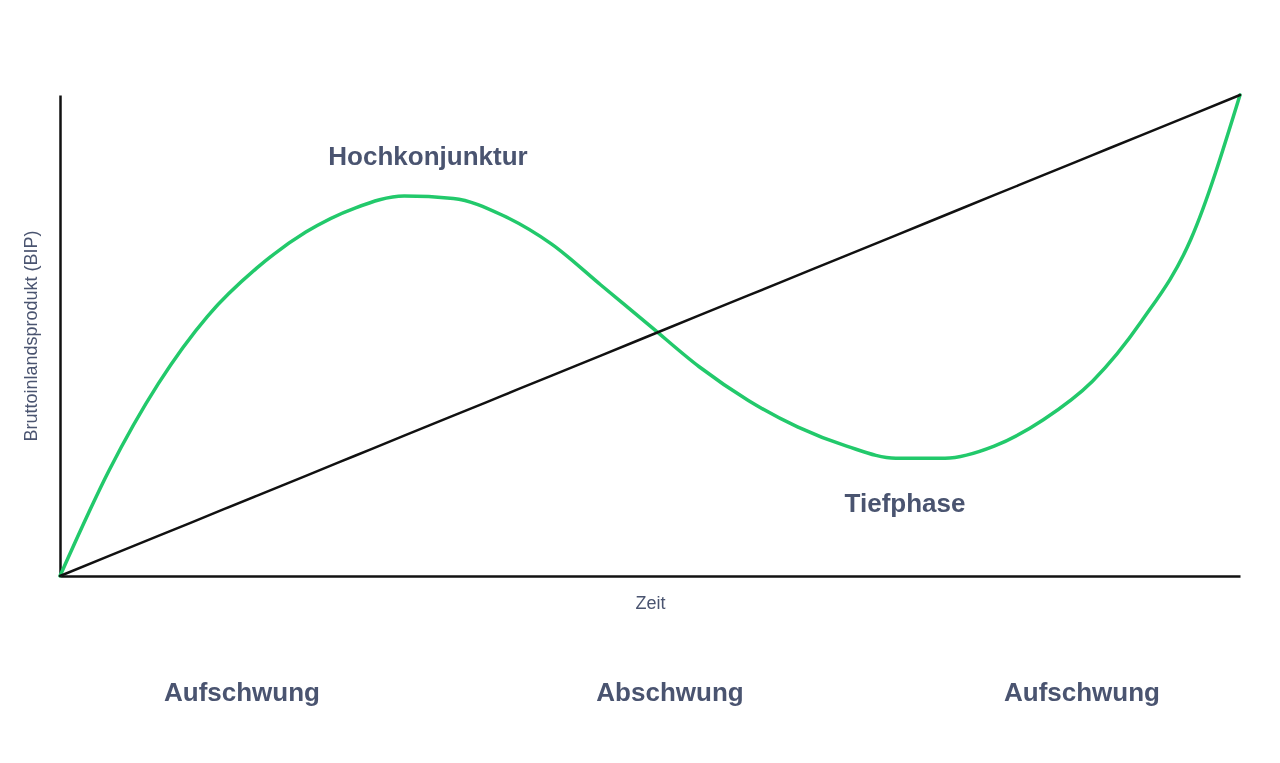 Image resolution: width=1280 pixels, height=763 pixels. Describe the element at coordinates (670, 692) in the screenshot. I see `text: Abschwung` at that location.